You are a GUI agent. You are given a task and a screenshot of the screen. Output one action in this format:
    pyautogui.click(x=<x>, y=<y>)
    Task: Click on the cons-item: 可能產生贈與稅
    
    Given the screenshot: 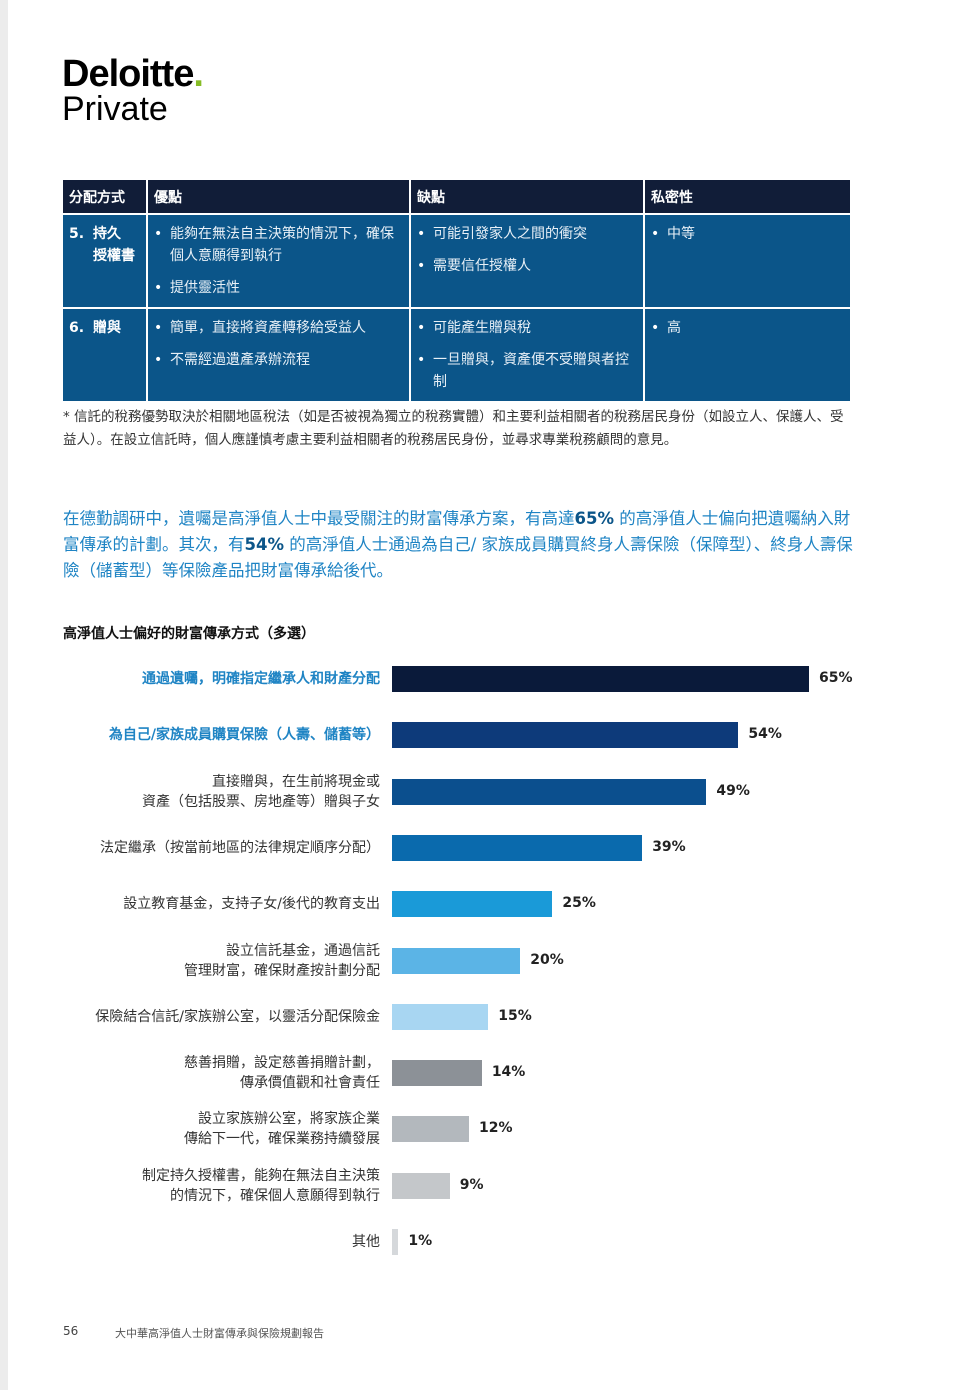 What is the action you would take?
    pyautogui.click(x=527, y=328)
    